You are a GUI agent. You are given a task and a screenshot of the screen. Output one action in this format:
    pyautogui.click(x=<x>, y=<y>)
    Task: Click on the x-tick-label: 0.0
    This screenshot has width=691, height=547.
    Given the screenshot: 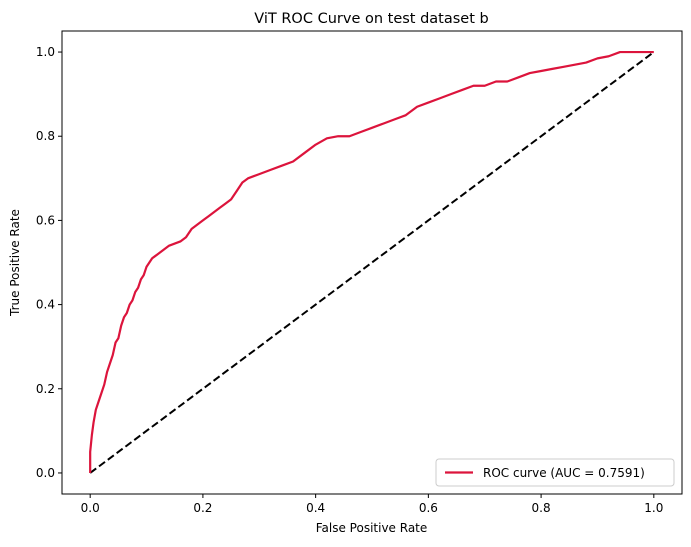 What is the action you would take?
    pyautogui.click(x=90, y=508)
    